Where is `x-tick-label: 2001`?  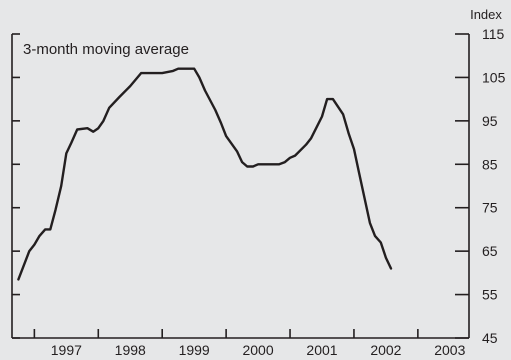 x-tick-label: 2001 is located at coordinates (321, 350).